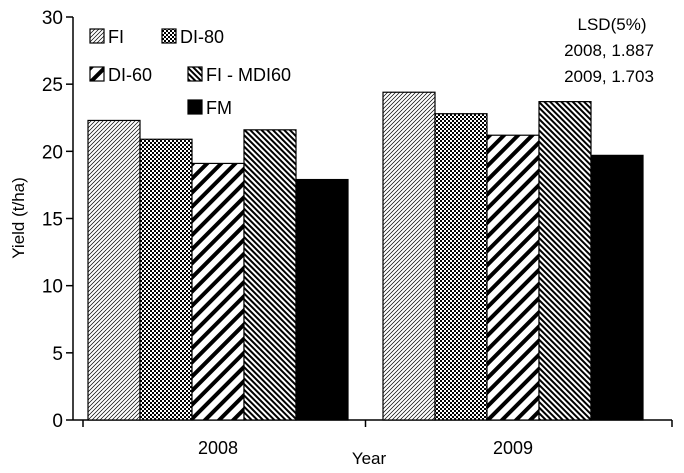  Describe the element at coordinates (195, 74) in the screenshot. I see `legend-swatch-fi-mdi60` at that location.